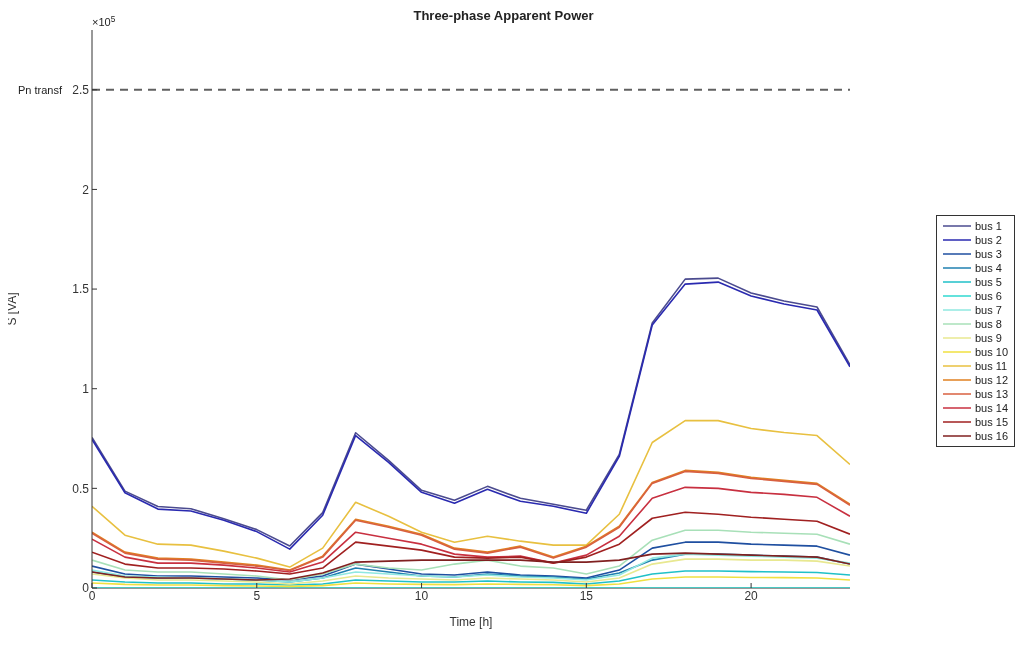  I want to click on legend-label: bus 9, so click(988, 338).